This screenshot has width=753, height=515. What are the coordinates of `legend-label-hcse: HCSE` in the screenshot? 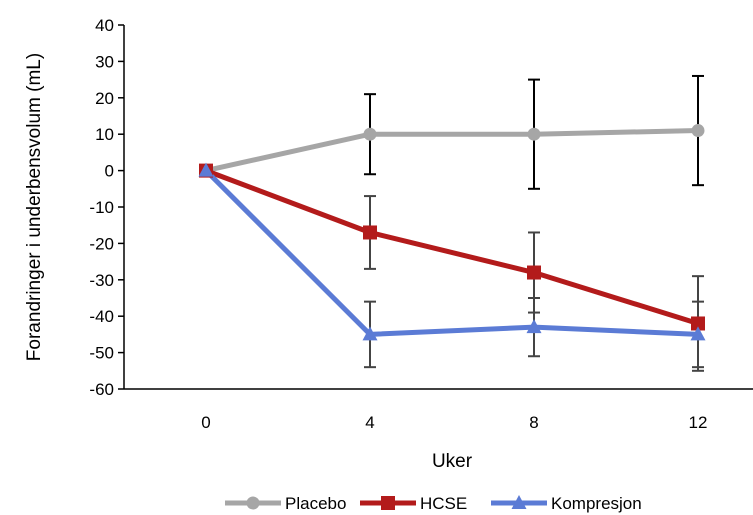 It's located at (443, 503).